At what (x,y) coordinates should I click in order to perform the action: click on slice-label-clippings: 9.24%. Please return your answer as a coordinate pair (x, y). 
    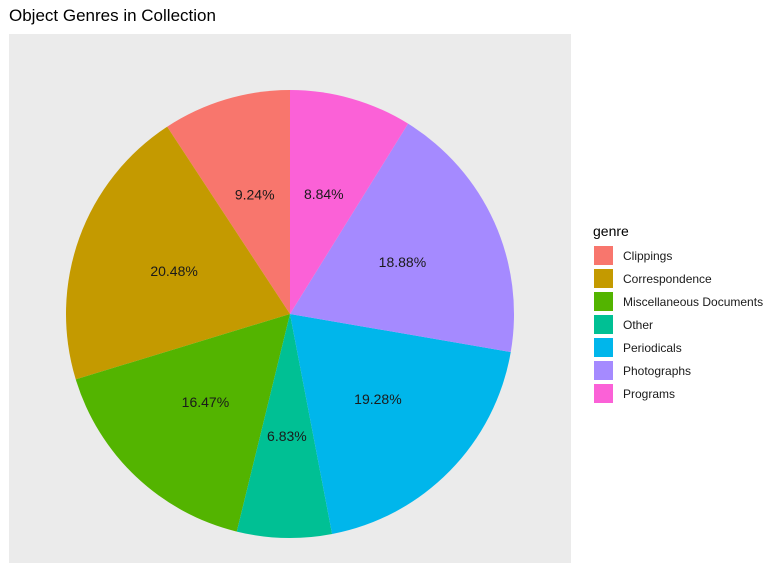
    Looking at the image, I should click on (255, 195).